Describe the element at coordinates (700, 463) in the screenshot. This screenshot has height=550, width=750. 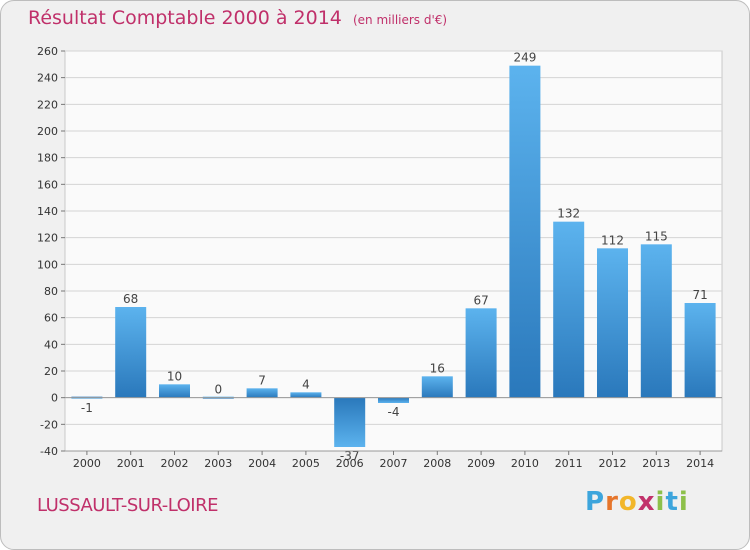
I see `x-tick-label-2014: 2014` at that location.